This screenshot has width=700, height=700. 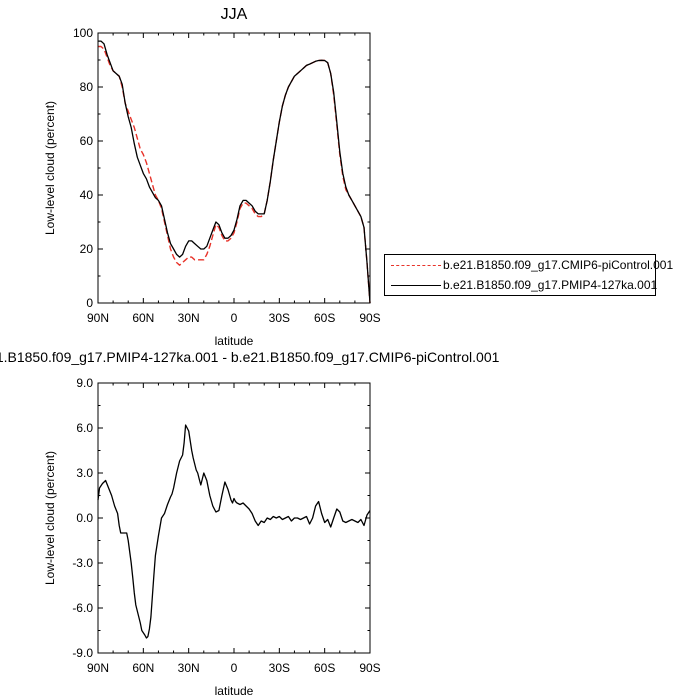 What do you see at coordinates (234, 341) in the screenshot?
I see `top-x-axis-label: latitude` at bounding box center [234, 341].